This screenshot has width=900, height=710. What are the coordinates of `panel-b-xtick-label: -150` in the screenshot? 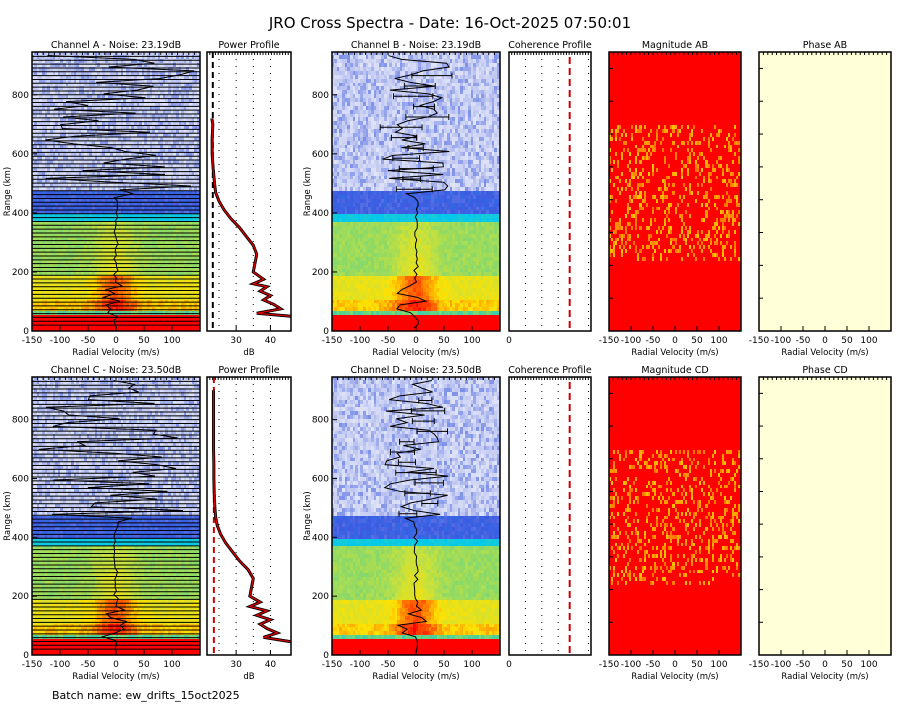 It's located at (332, 341).